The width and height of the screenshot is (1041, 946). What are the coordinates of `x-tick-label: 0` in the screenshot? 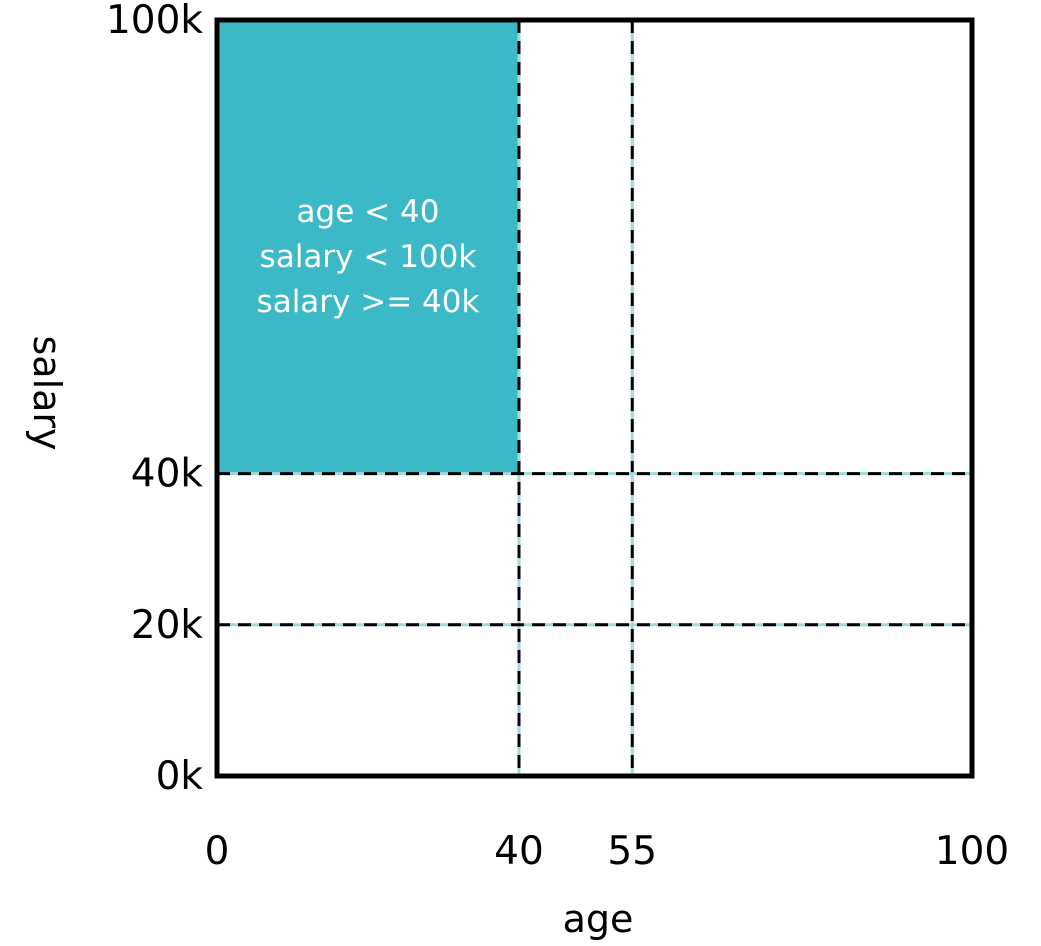 It's located at (217, 851).